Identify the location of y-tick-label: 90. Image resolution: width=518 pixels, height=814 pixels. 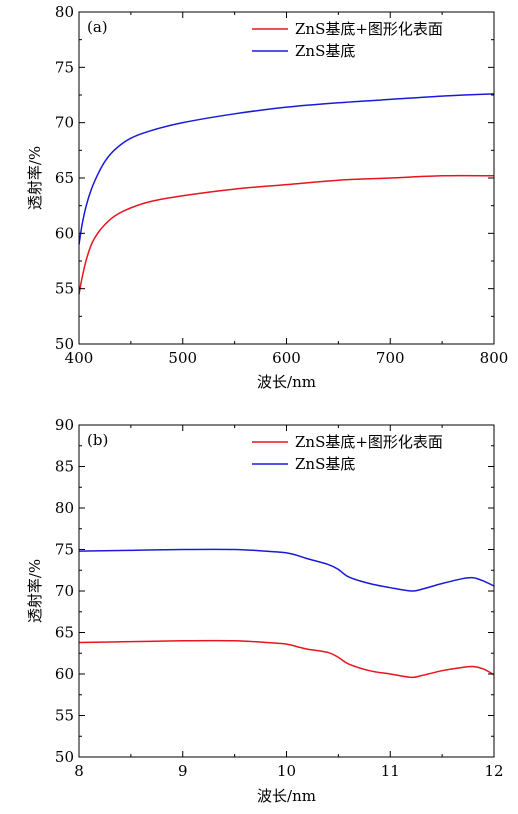
(64, 425).